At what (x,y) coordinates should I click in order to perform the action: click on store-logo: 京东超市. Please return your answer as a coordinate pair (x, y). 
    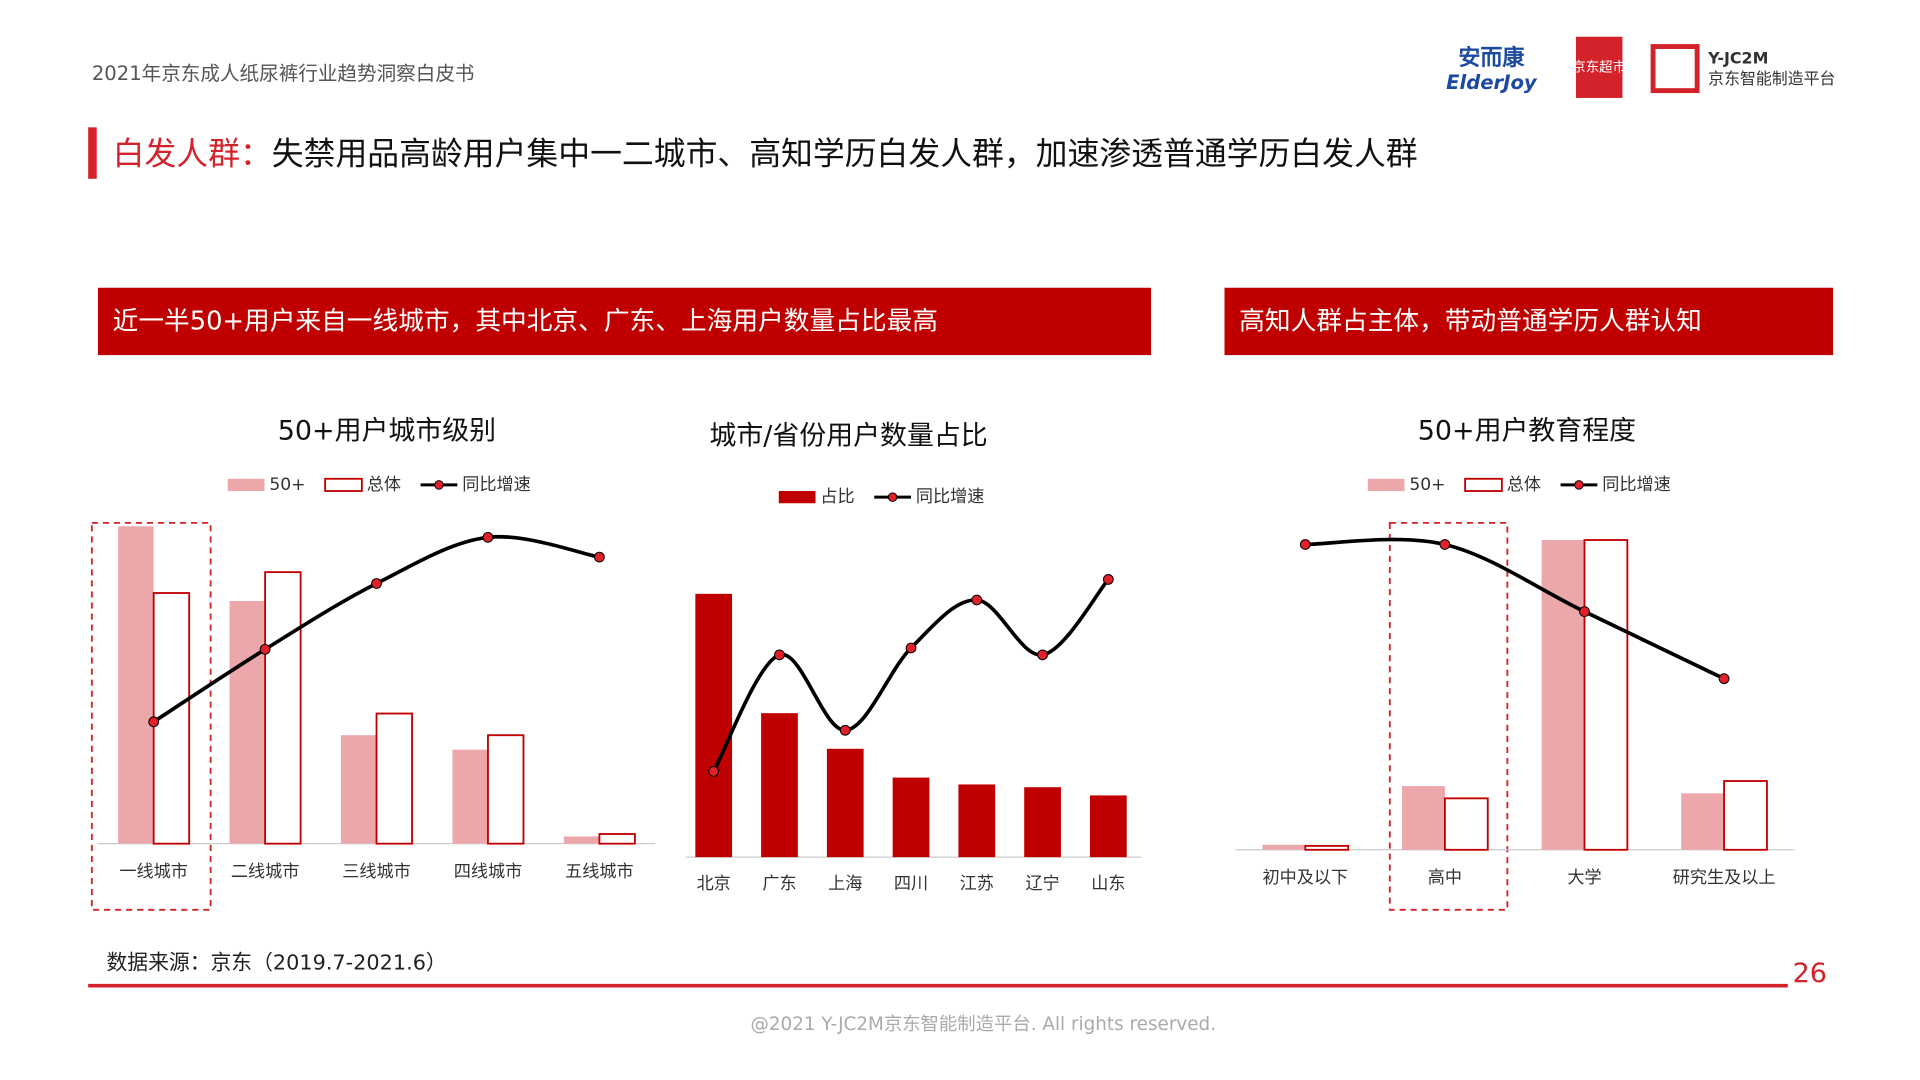
    Looking at the image, I should click on (1599, 66).